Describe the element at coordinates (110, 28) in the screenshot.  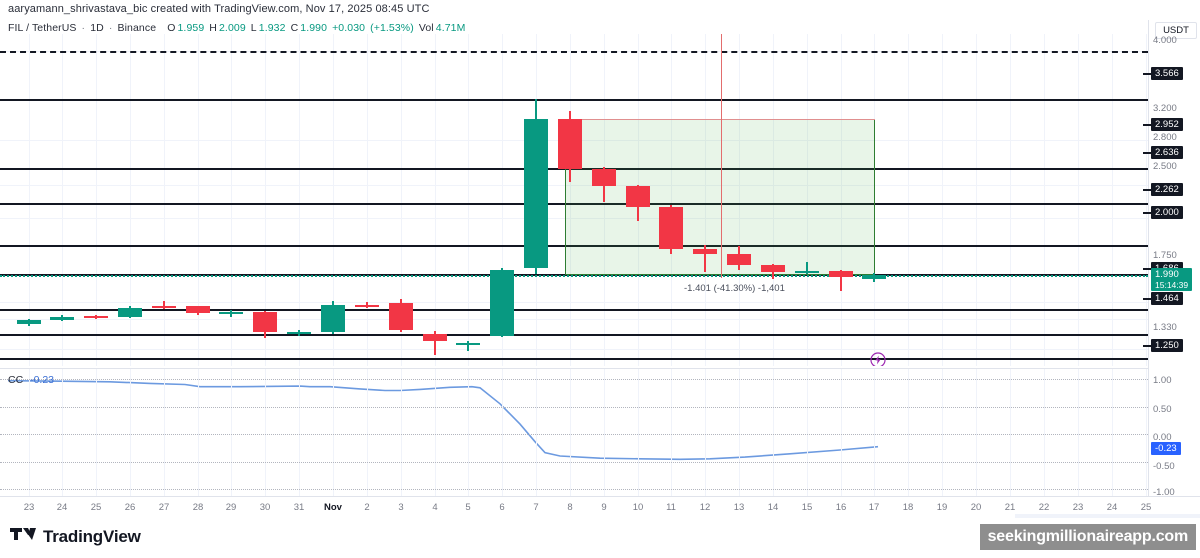
I see `legend-sep-2: ·` at that location.